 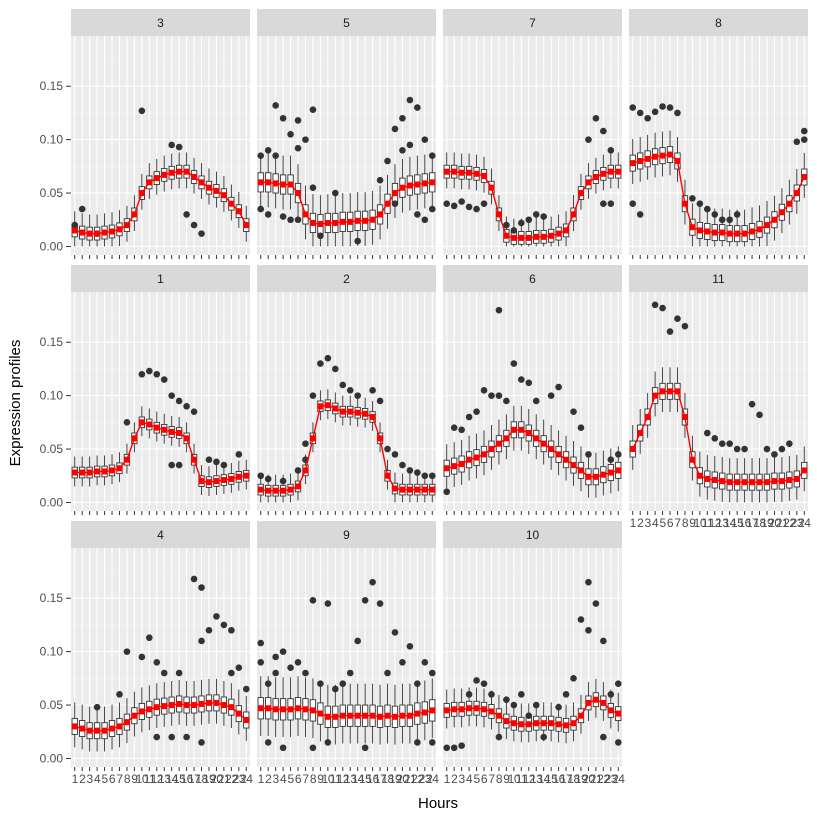 What do you see at coordinates (532, 145) in the screenshot?
I see `panel-background` at bounding box center [532, 145].